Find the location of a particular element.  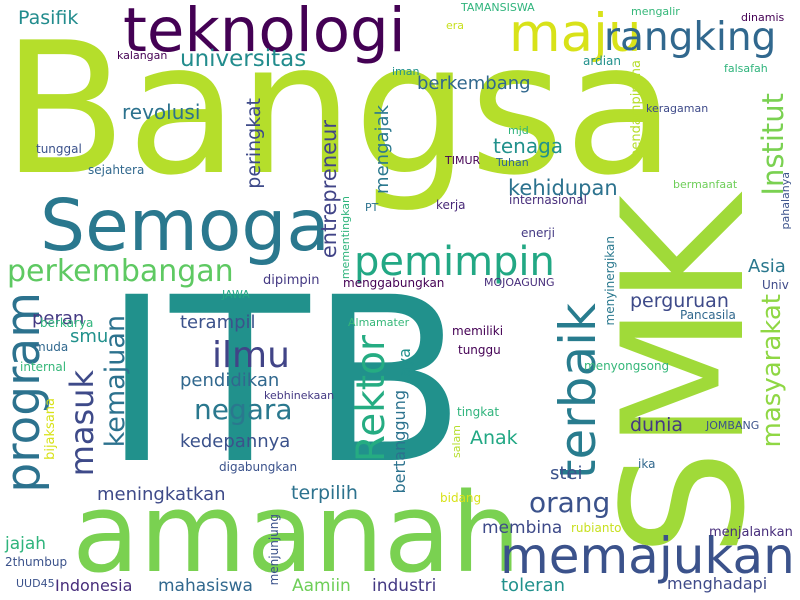

word-era: era is located at coordinates (455, 25).